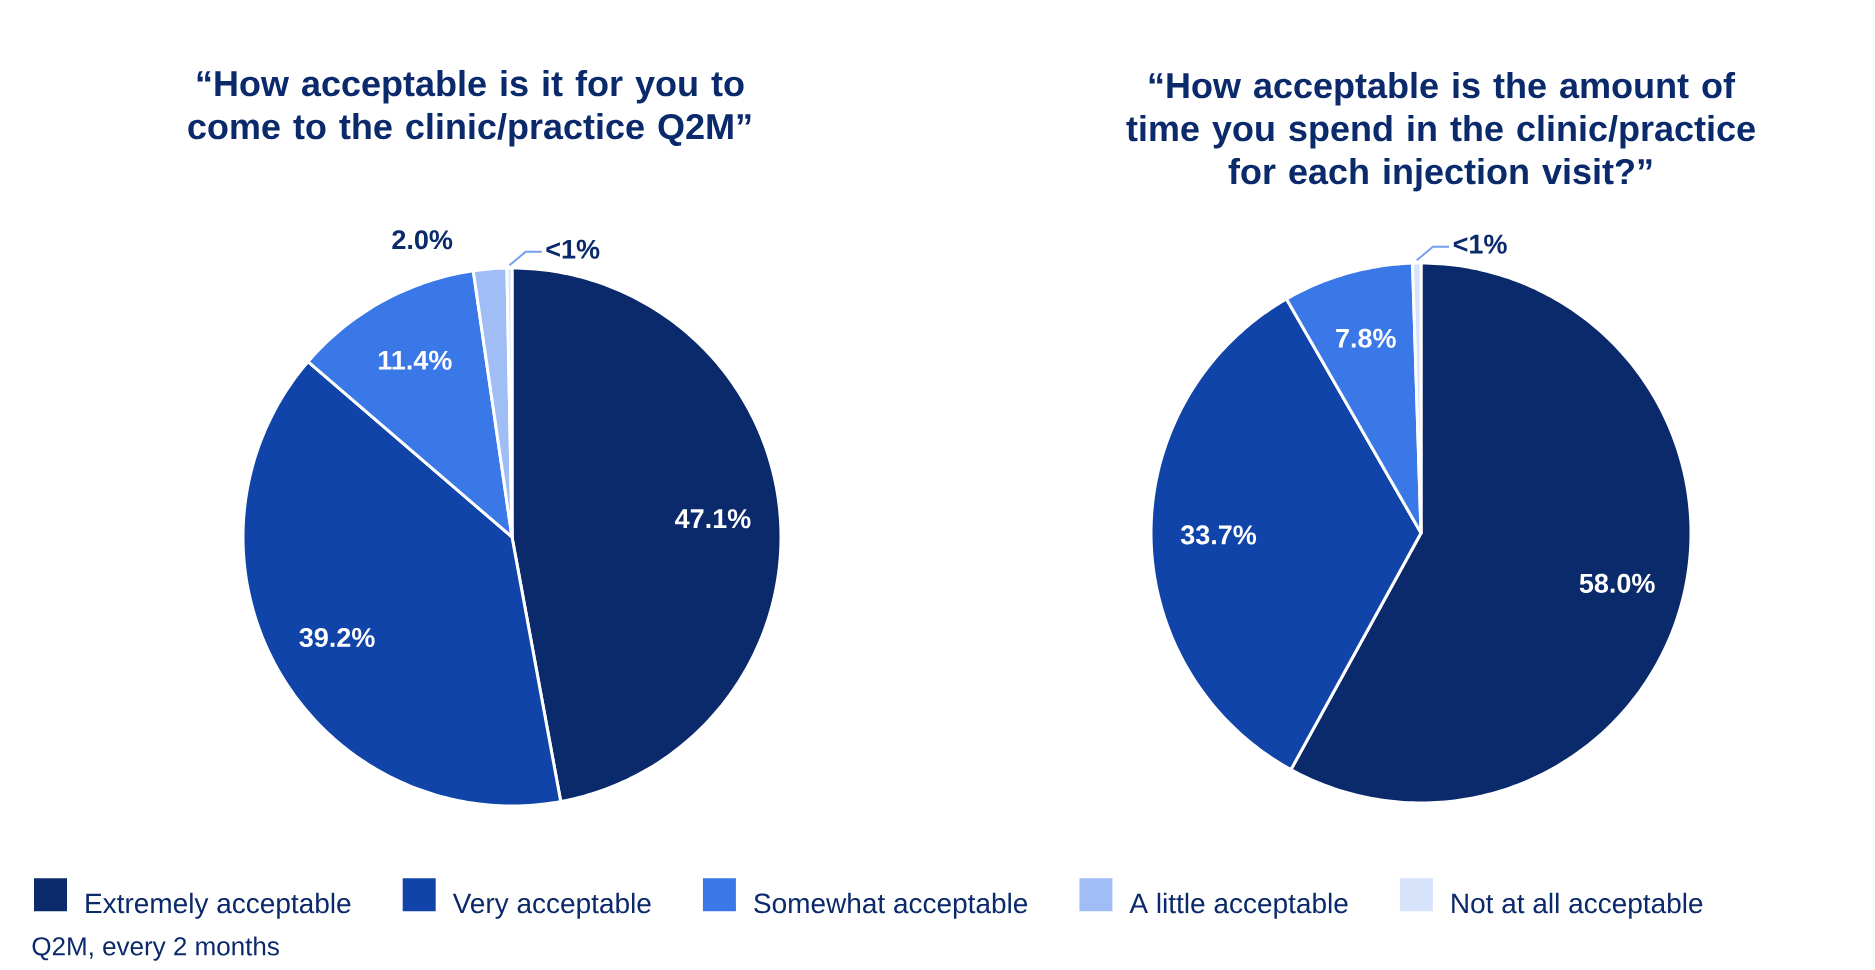  I want to click on text: Q2M, every 2 months, so click(155, 948).